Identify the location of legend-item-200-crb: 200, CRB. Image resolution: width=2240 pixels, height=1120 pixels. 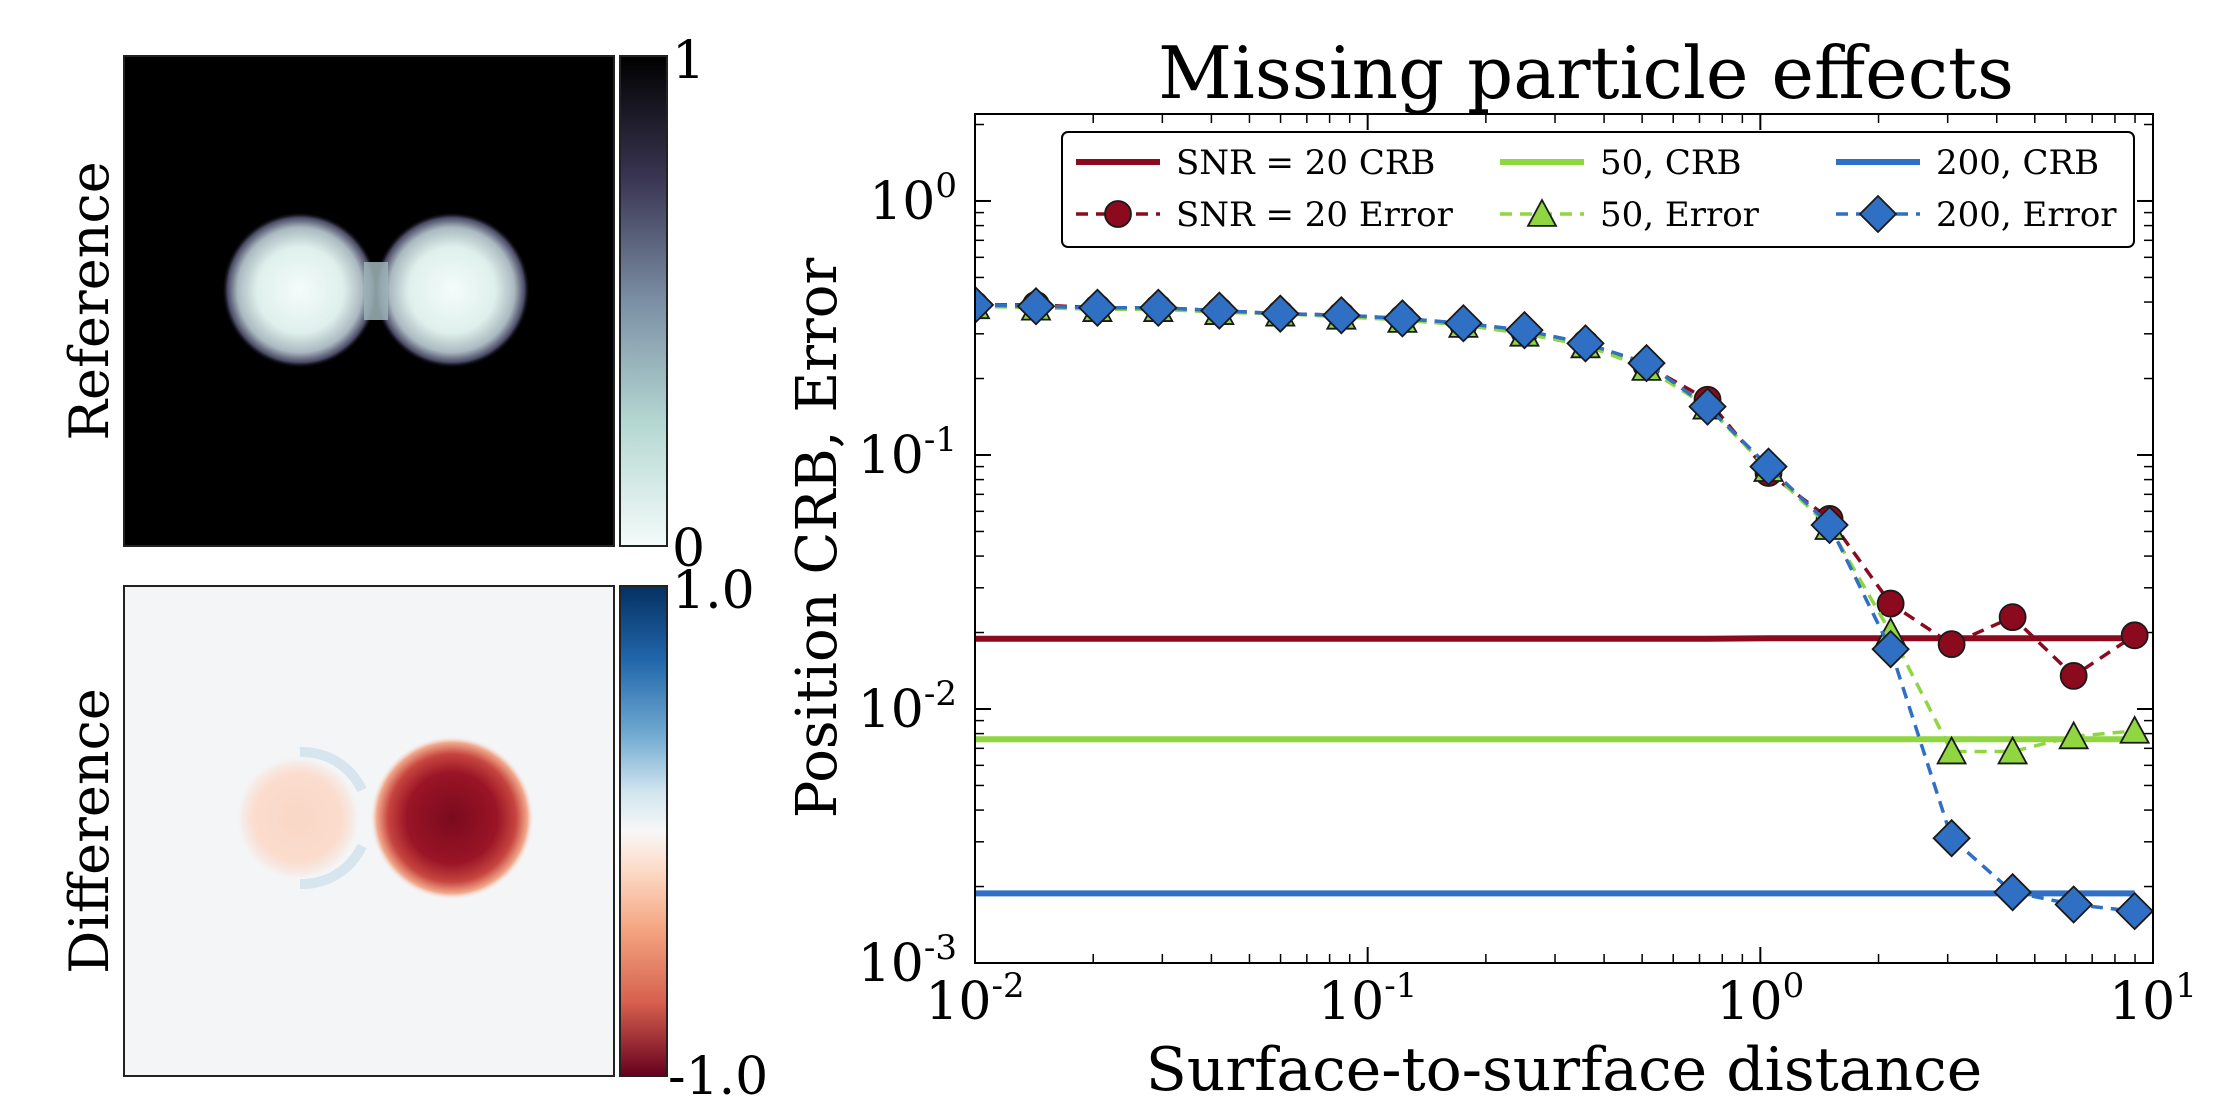
(1967, 163).